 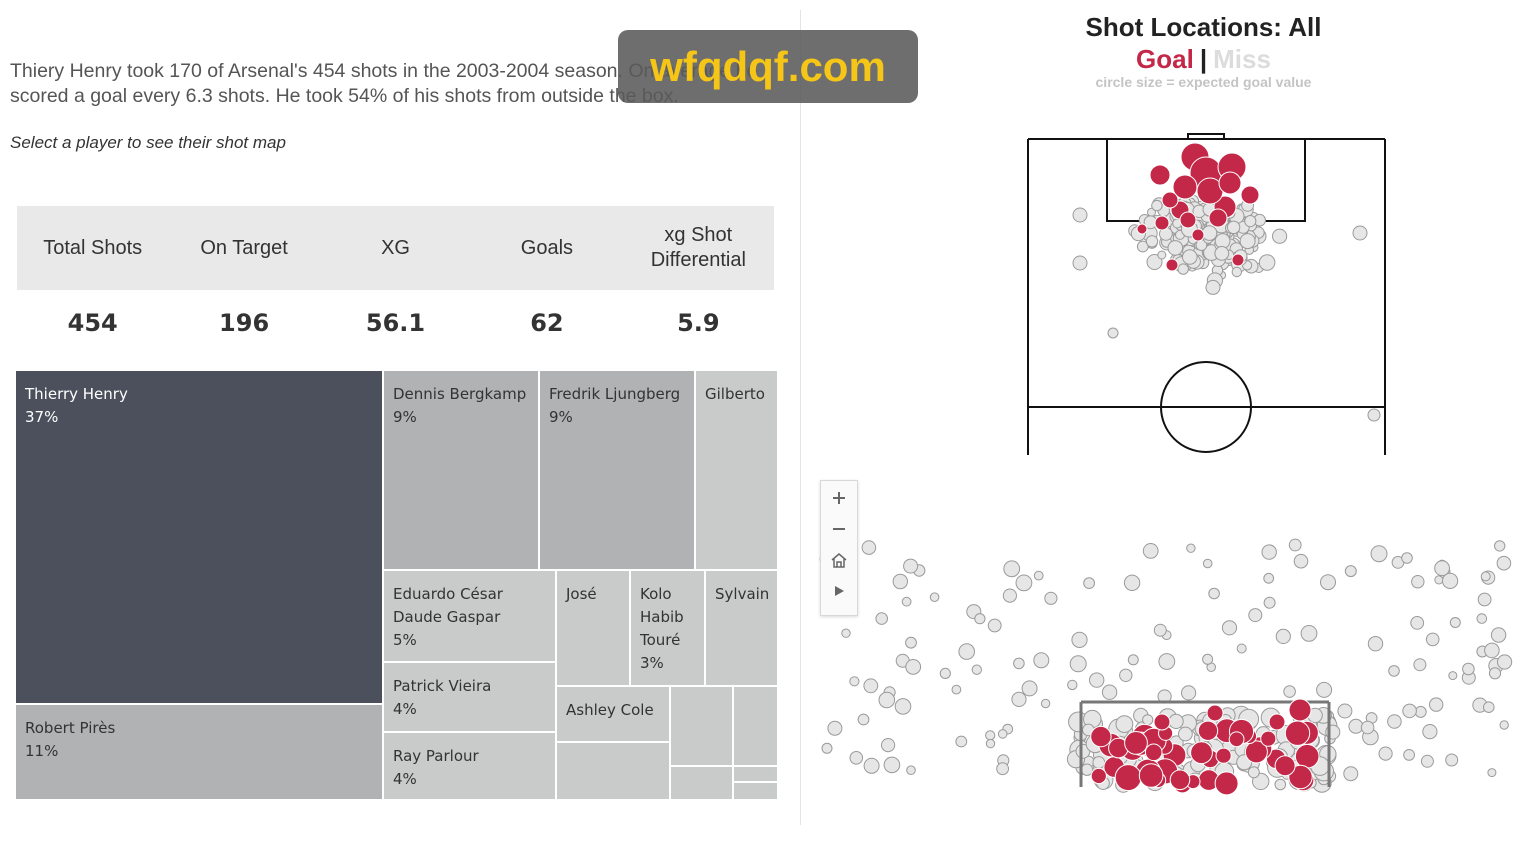 What do you see at coordinates (461, 470) in the screenshot?
I see `tile-dennis-bergkamp: Dennis Bergkamp 9%` at bounding box center [461, 470].